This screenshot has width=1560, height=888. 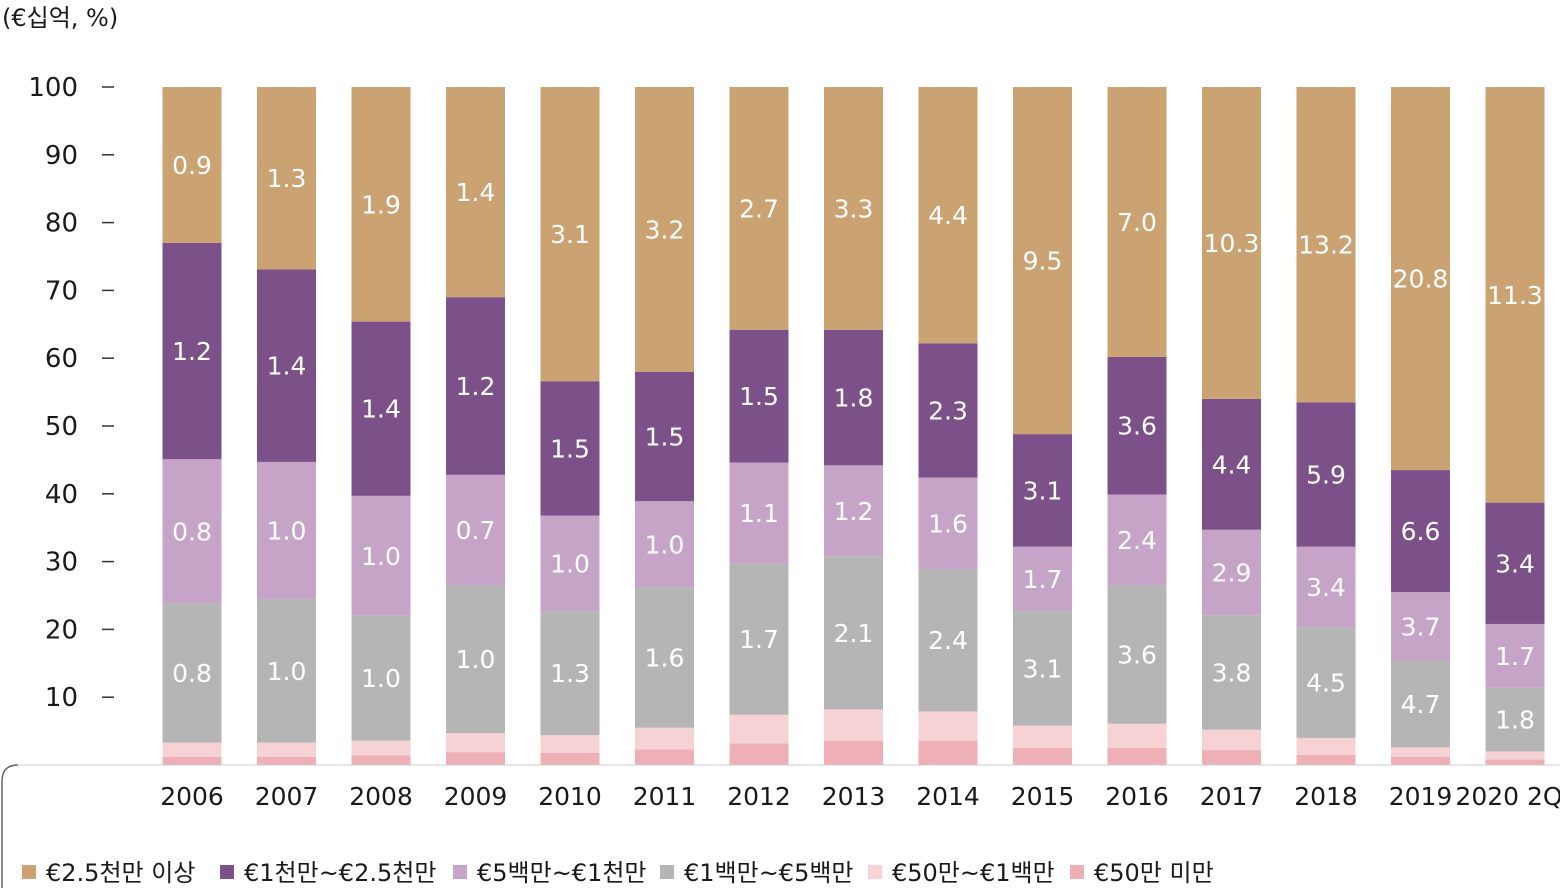 What do you see at coordinates (1043, 579) in the screenshot?
I see `data-label: 1.7` at bounding box center [1043, 579].